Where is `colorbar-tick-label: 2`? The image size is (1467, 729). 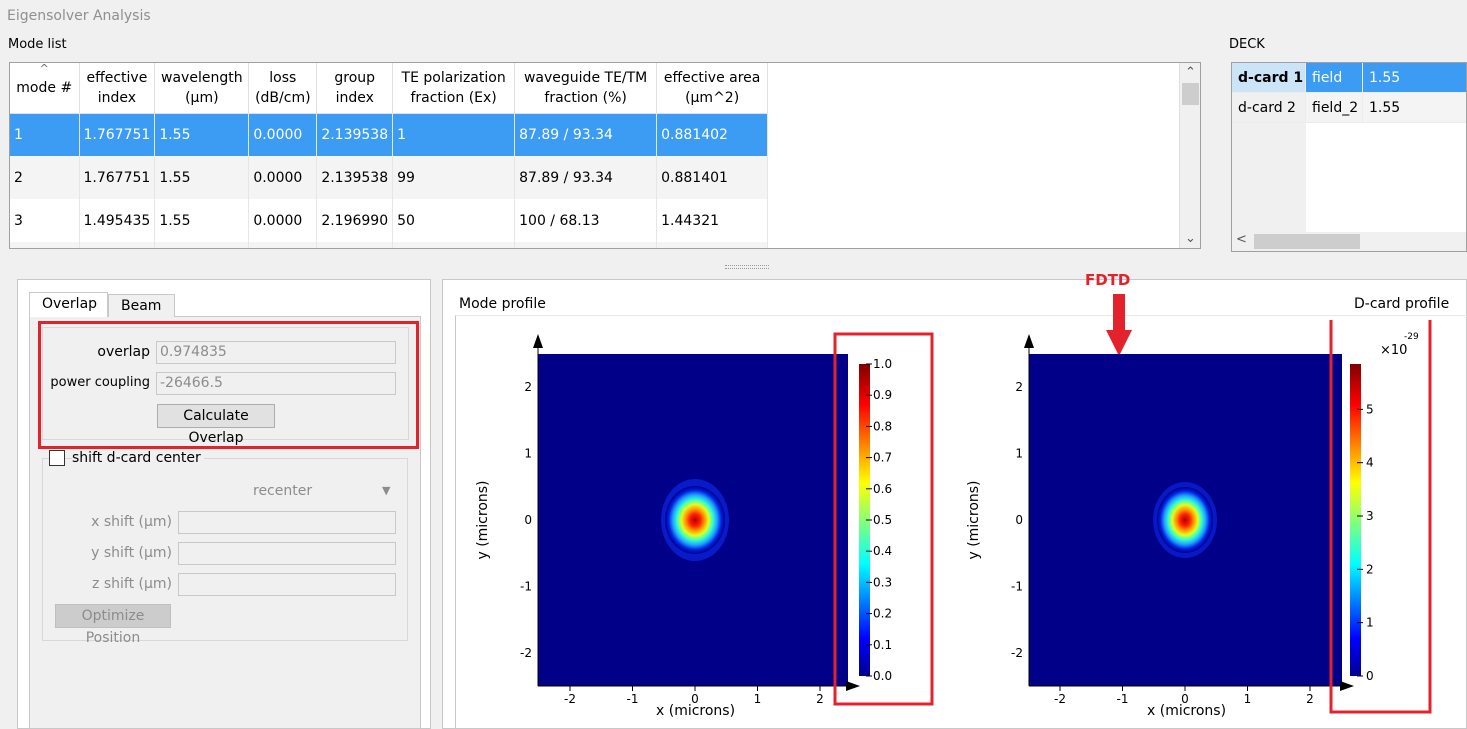
colorbar-tick-label: 2 is located at coordinates (1370, 569).